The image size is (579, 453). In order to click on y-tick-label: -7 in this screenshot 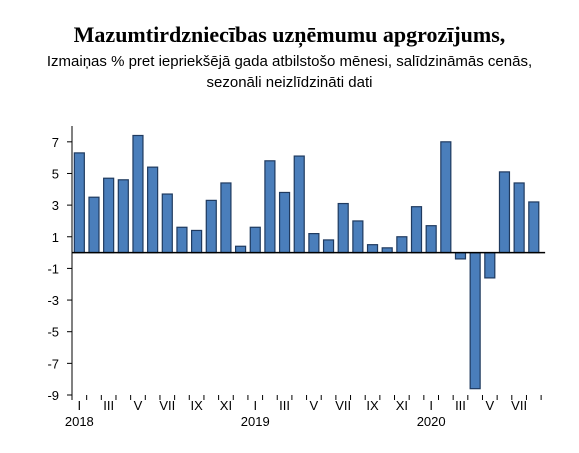, I will do `click(53, 363)`.